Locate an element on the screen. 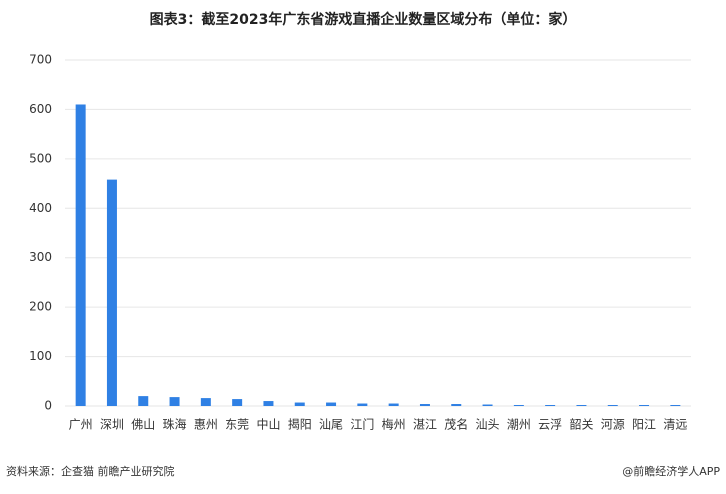  x-tick-label: 江门 is located at coordinates (362, 424).